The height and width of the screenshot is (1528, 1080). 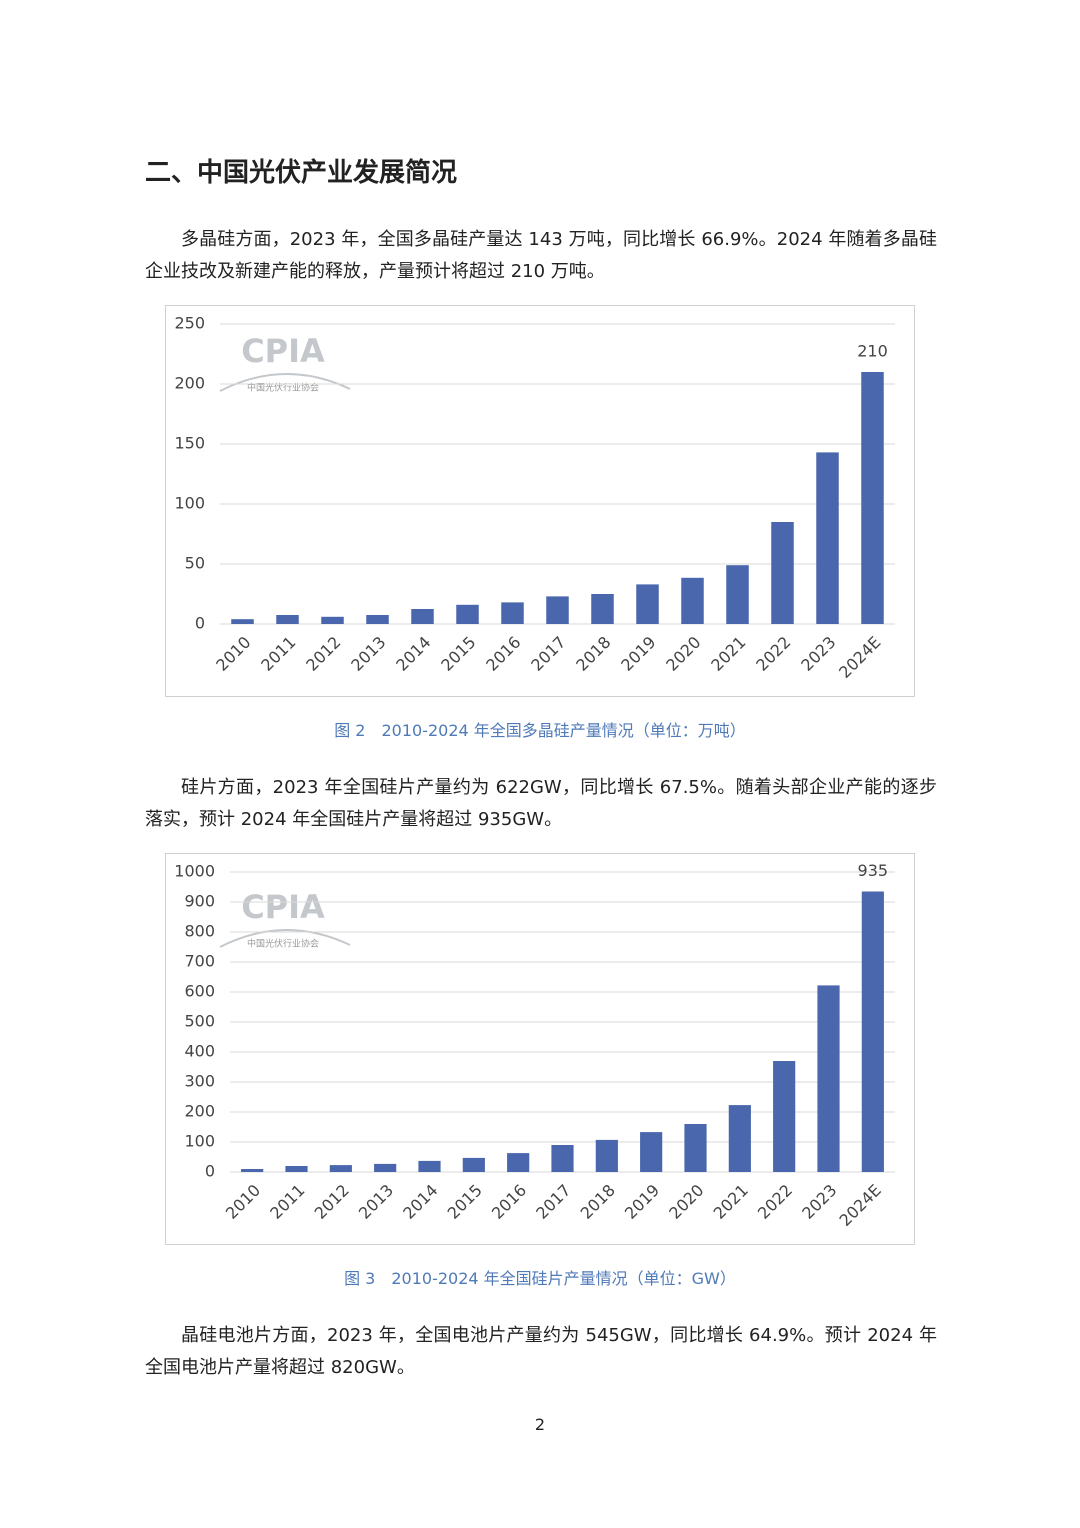 What do you see at coordinates (199, 961) in the screenshot?
I see `y-tick-label: 700` at bounding box center [199, 961].